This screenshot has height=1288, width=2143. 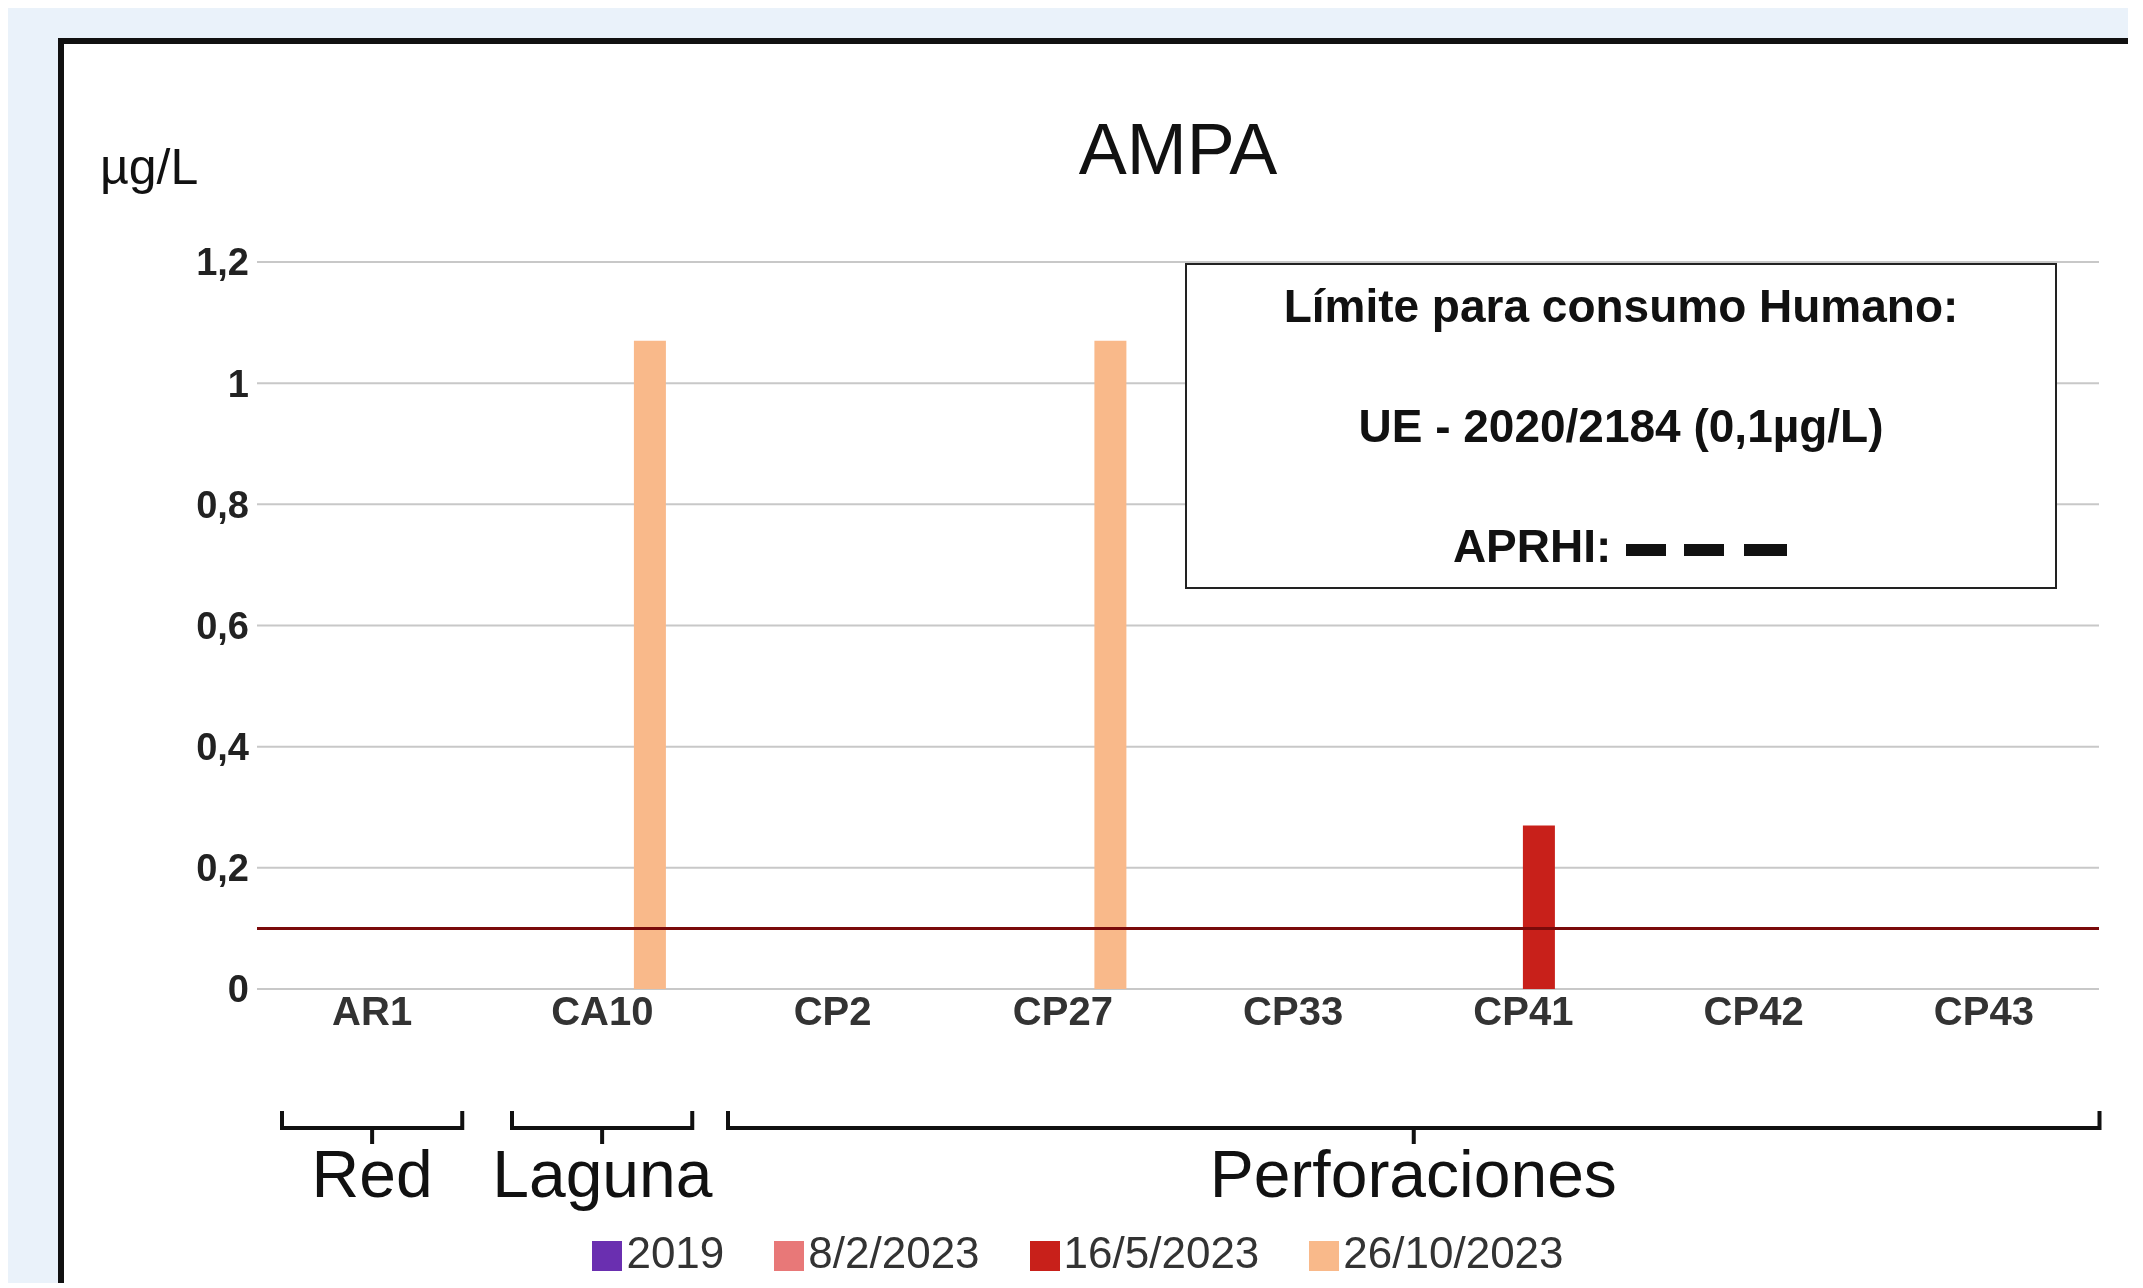 What do you see at coordinates (149, 167) in the screenshot?
I see `y-axis-title: µg/L` at bounding box center [149, 167].